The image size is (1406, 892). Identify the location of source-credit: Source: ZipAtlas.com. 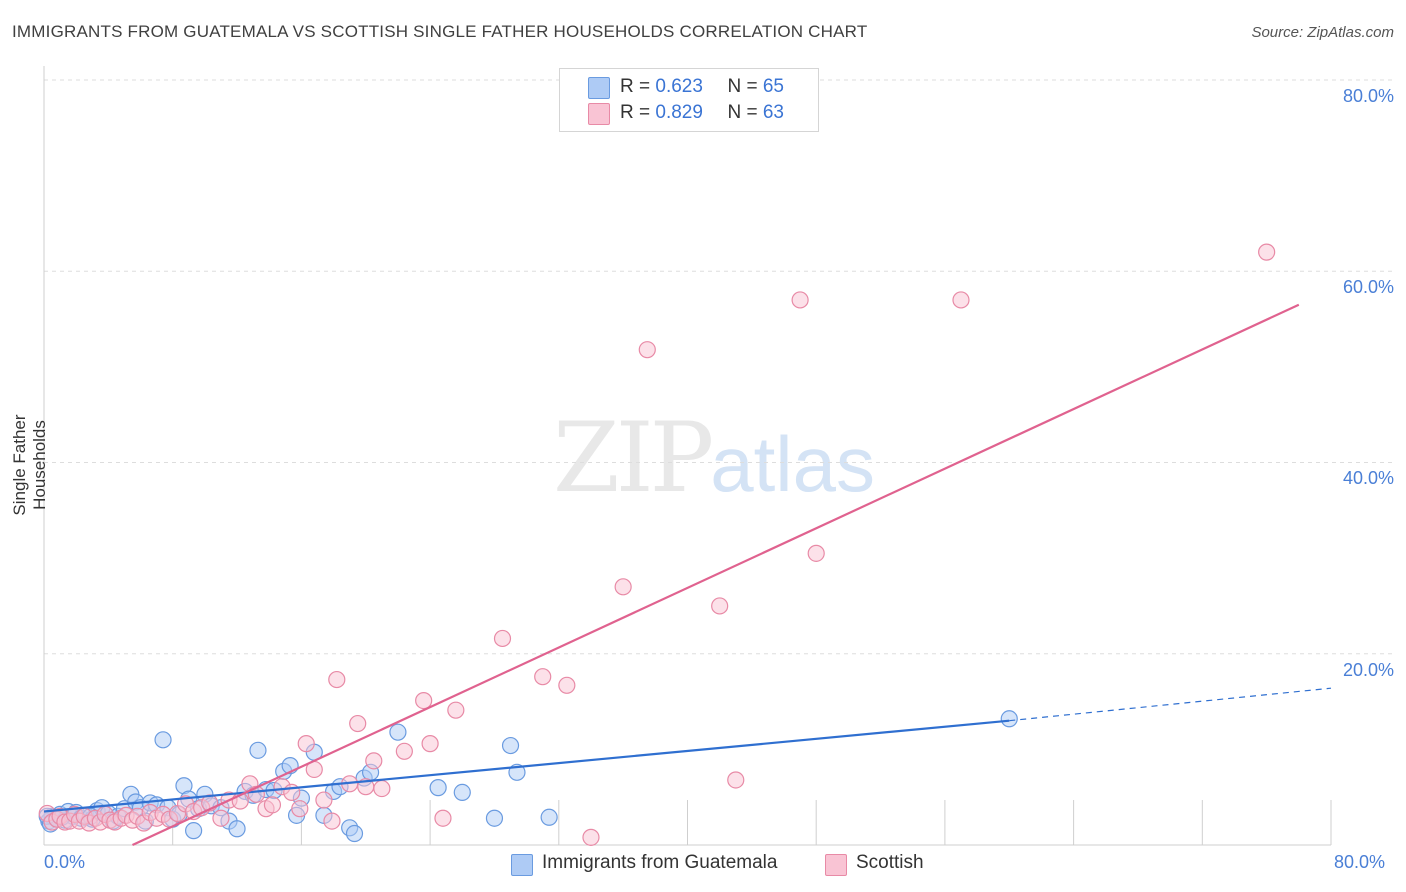
(1322, 32).